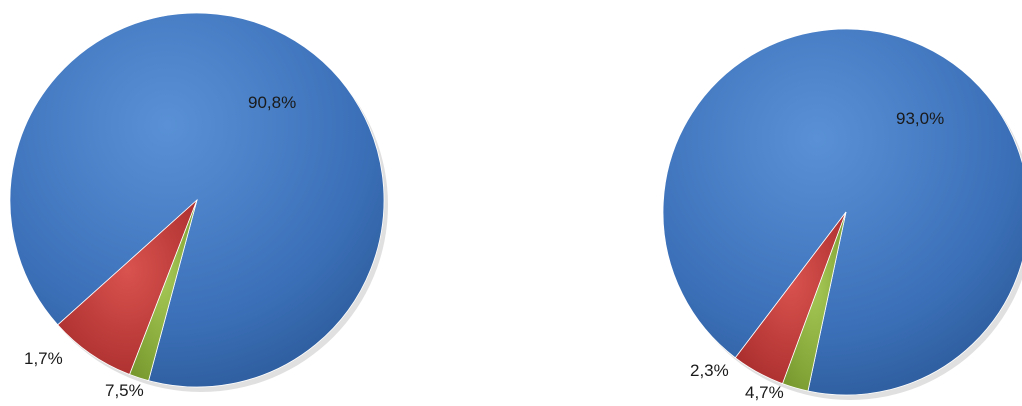  I want to click on data-label: 90,8%, so click(272, 102).